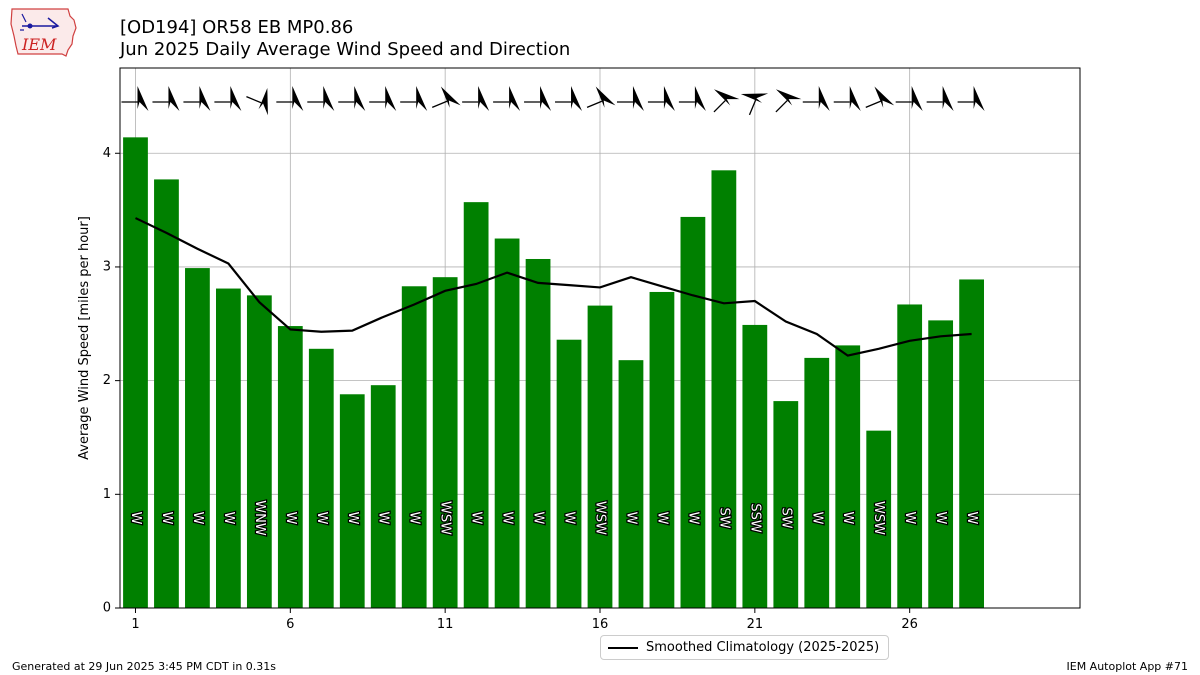 The height and width of the screenshot is (675, 1200). What do you see at coordinates (197, 518) in the screenshot?
I see `direction-label-day-3: W` at bounding box center [197, 518].